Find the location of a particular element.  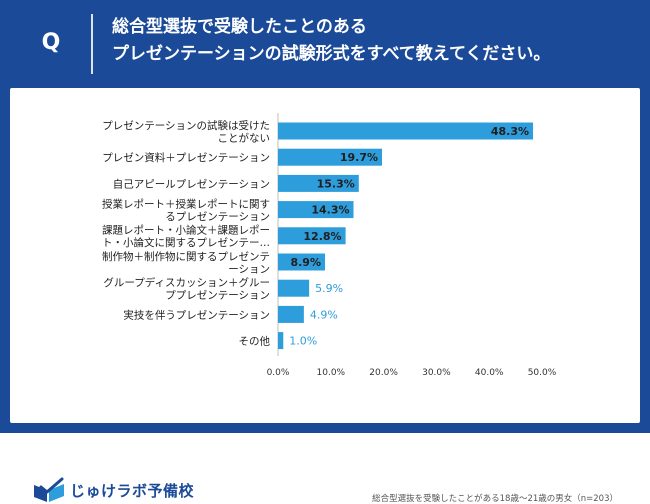

category-label: 課題レポート・小論文＋課題レポー is located at coordinates (186, 230).